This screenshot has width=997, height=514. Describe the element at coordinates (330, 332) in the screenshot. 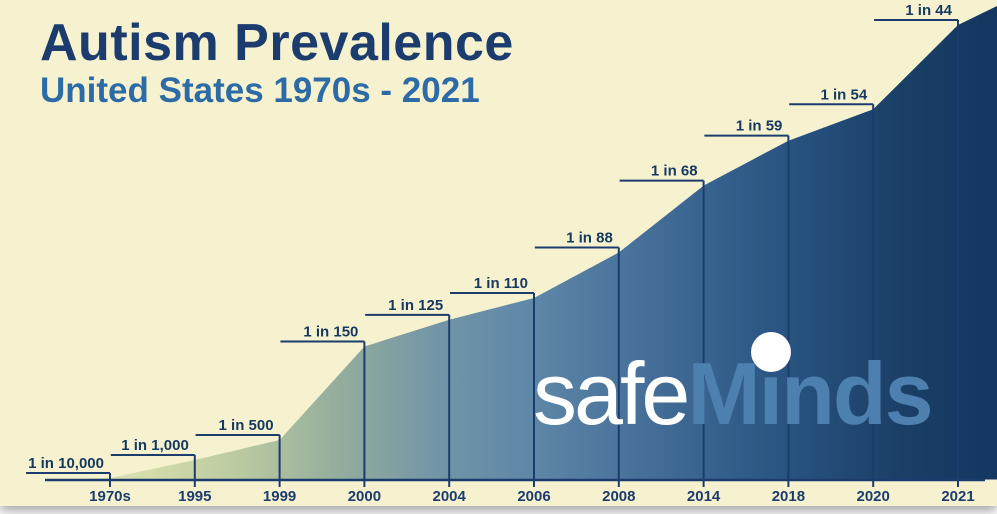

I see `data-label: 1 in 150` at that location.